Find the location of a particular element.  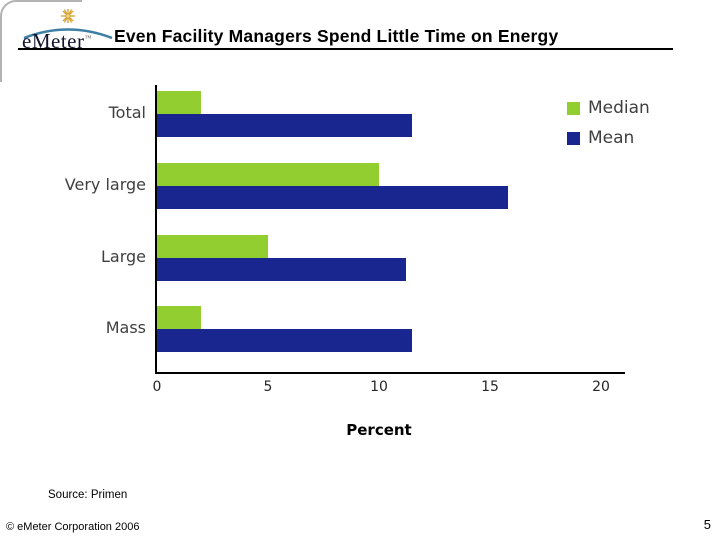

logo-wordmark: eMeter™ is located at coordinates (57, 41).